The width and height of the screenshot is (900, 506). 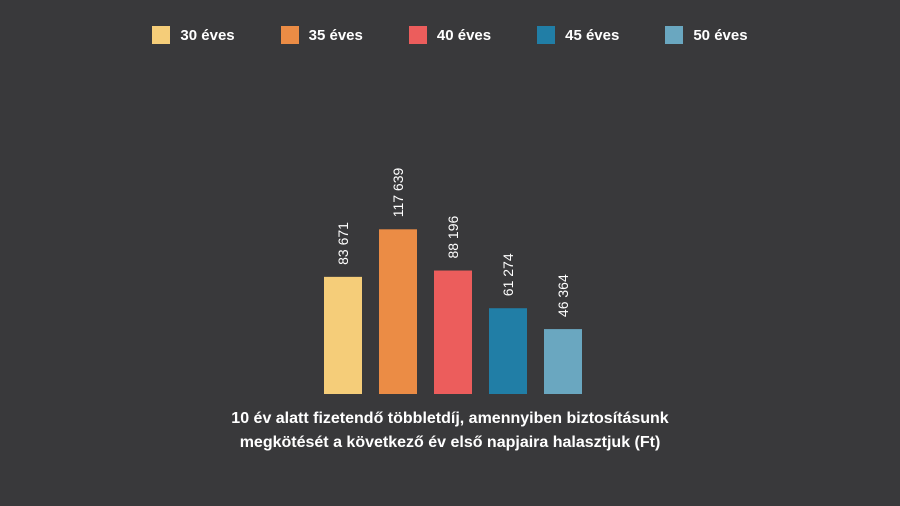 I want to click on legend-item: 45 éves, so click(x=578, y=35).